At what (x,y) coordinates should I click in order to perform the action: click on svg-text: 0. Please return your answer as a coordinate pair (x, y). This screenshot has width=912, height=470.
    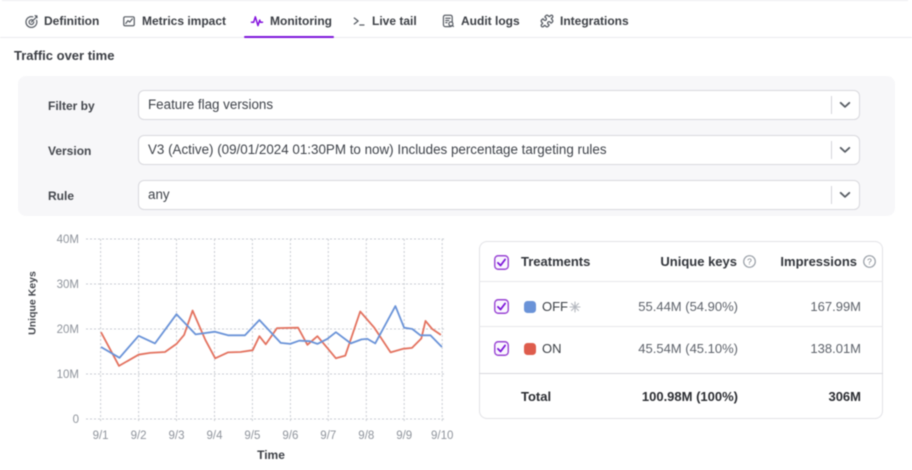
    Looking at the image, I should click on (76, 420).